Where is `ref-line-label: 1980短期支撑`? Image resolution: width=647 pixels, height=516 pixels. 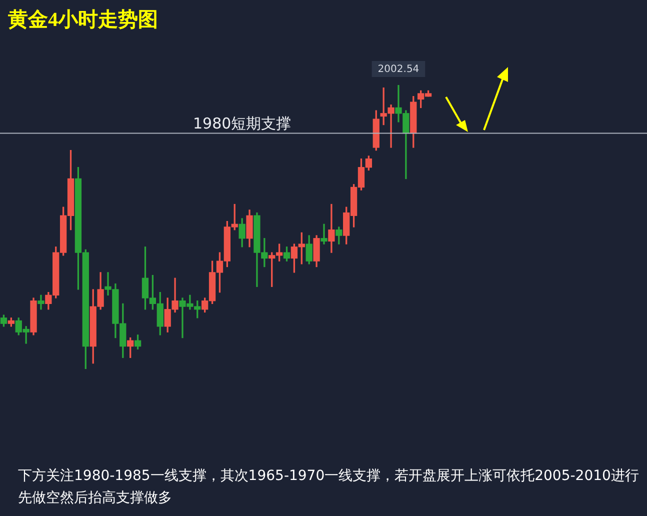 ref-line-label: 1980短期支撑 is located at coordinates (242, 123).